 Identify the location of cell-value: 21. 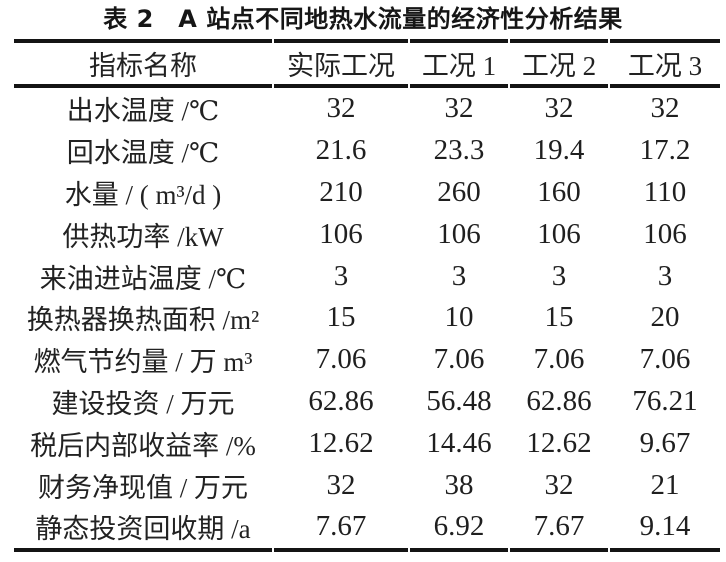
(665, 484).